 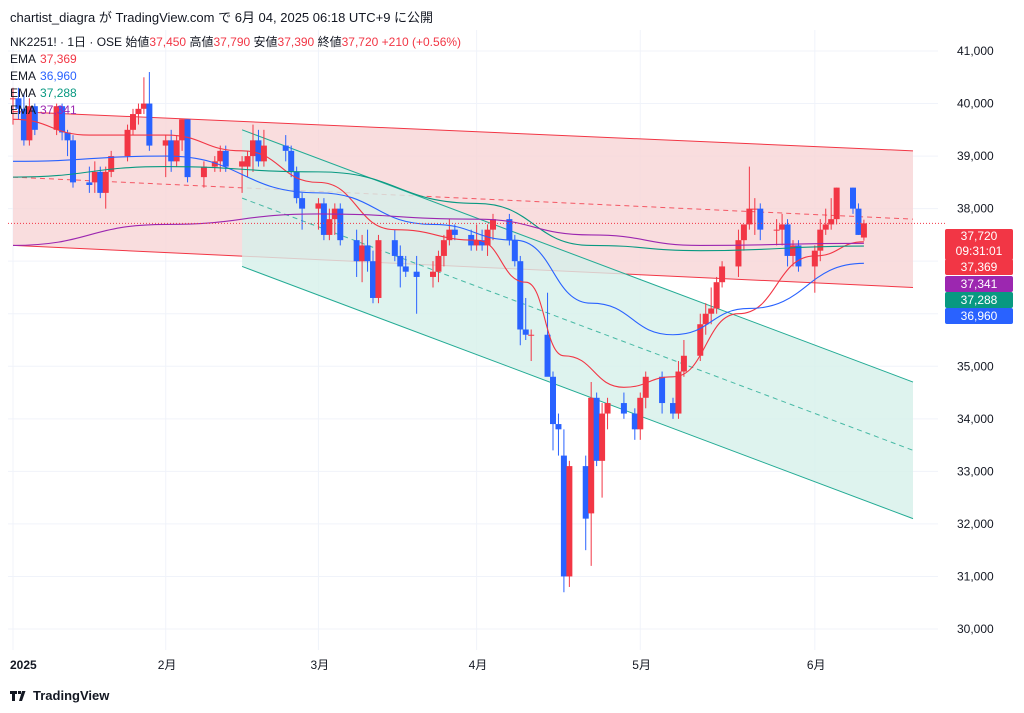 What do you see at coordinates (265, 42) in the screenshot?
I see `low-label: 安値` at bounding box center [265, 42].